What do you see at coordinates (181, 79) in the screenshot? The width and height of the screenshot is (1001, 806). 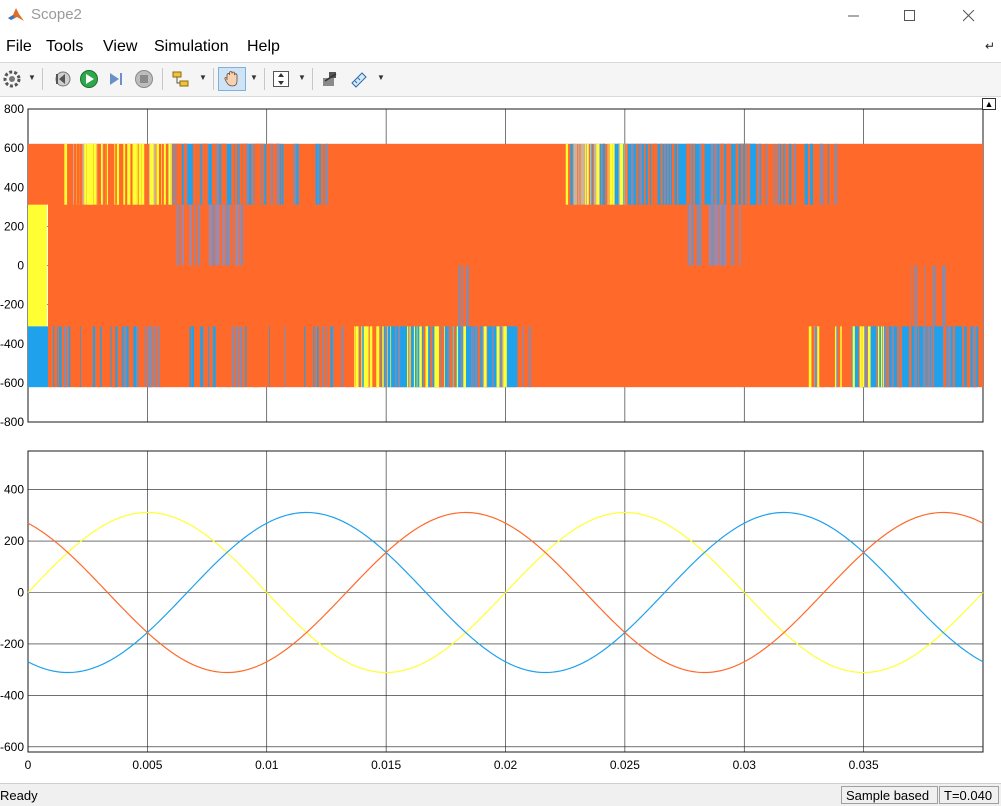 I see `highlight-block-button` at bounding box center [181, 79].